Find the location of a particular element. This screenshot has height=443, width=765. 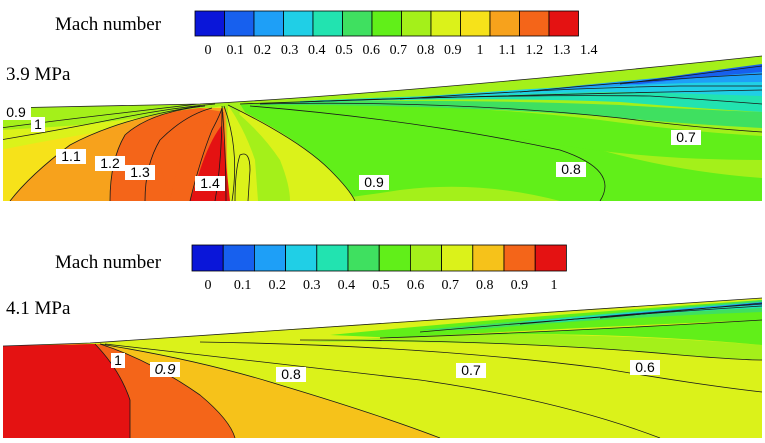

legend-bottom-colorbar is located at coordinates (379, 258).